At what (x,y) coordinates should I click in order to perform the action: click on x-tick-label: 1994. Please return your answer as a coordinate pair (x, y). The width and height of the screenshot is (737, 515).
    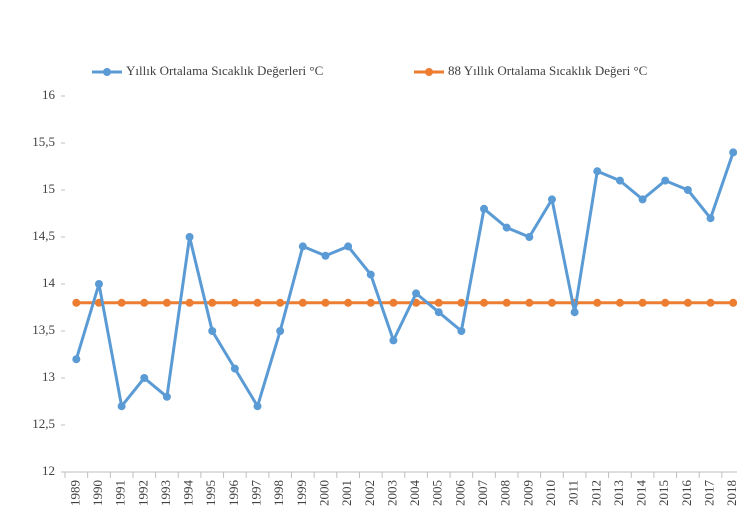
    Looking at the image, I should click on (188, 493).